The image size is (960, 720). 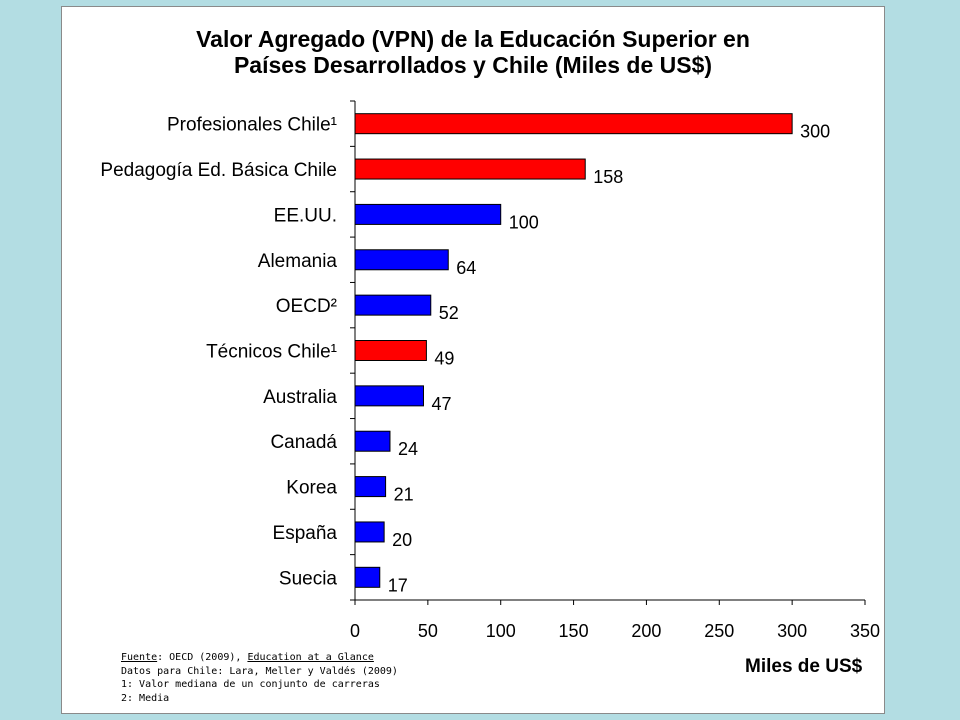 I want to click on category-label: Técnicos Chile¹, so click(x=271, y=352).